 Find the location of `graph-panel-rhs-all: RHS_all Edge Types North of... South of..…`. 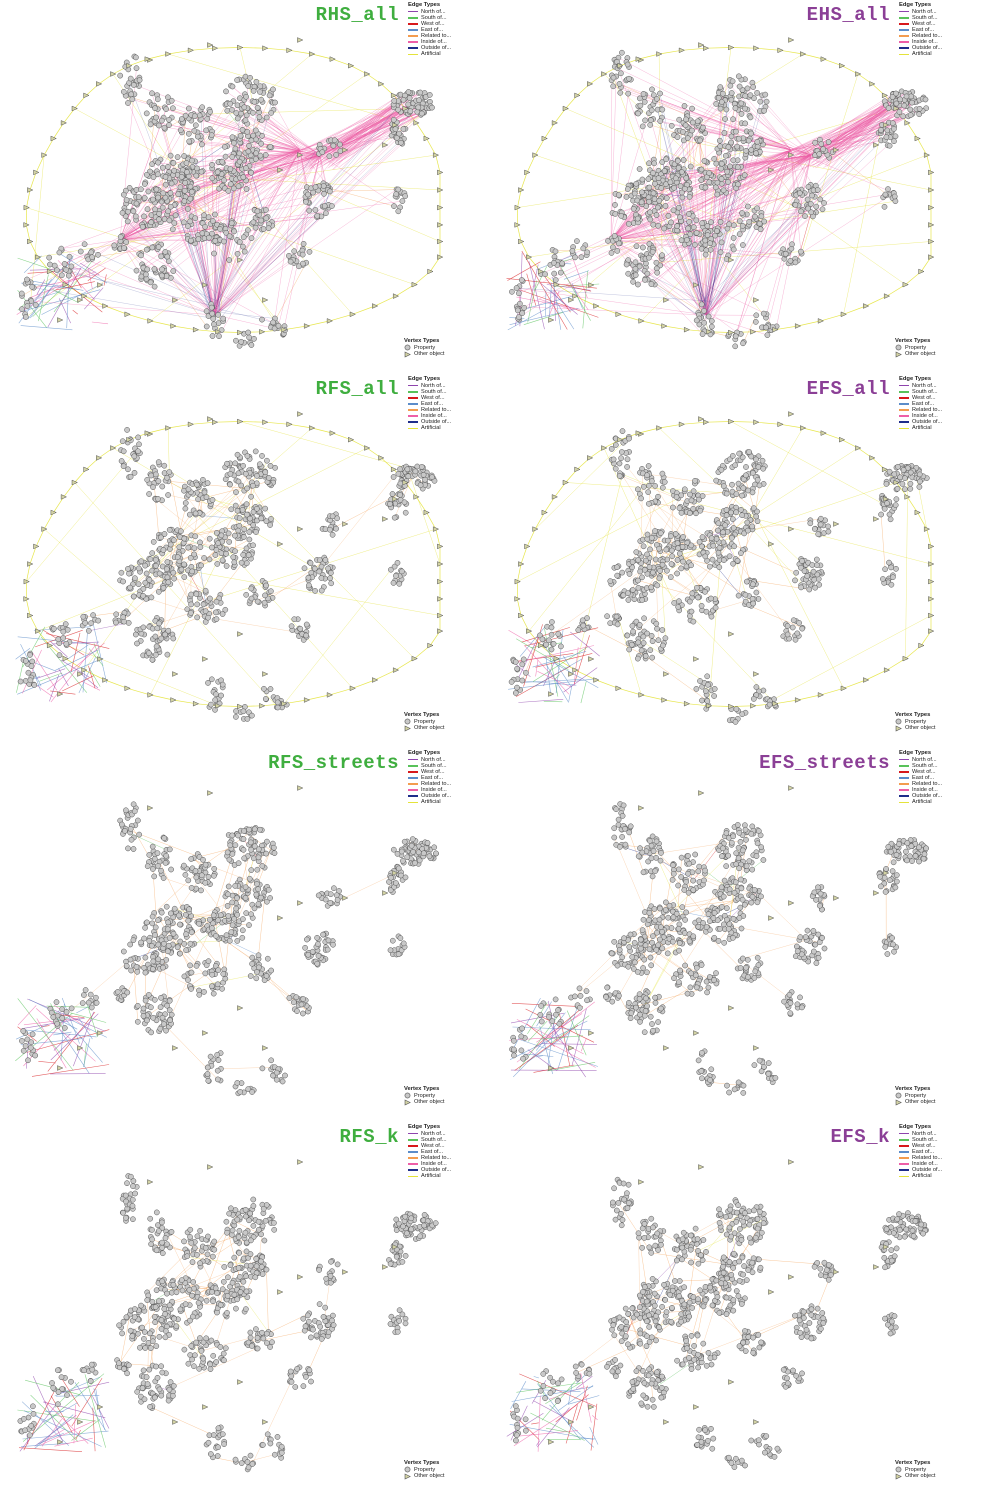

graph-panel-rhs-all: RHS_all Edge Types North of... South of..… is located at coordinates (245, 186).